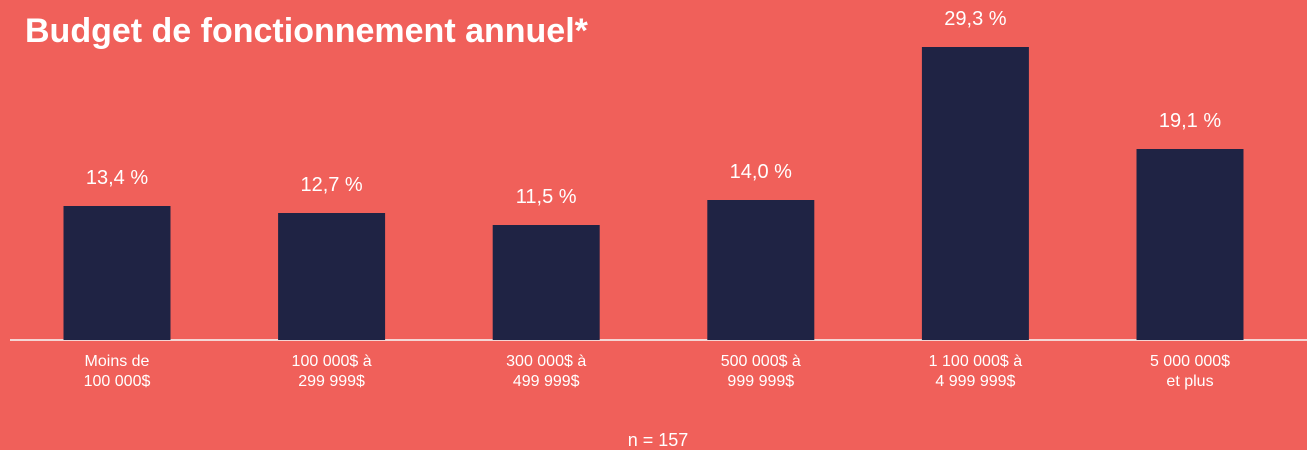  What do you see at coordinates (975, 371) in the screenshot?
I see `x-tick-label: 1 100 000$ à 4 999 999$` at bounding box center [975, 371].